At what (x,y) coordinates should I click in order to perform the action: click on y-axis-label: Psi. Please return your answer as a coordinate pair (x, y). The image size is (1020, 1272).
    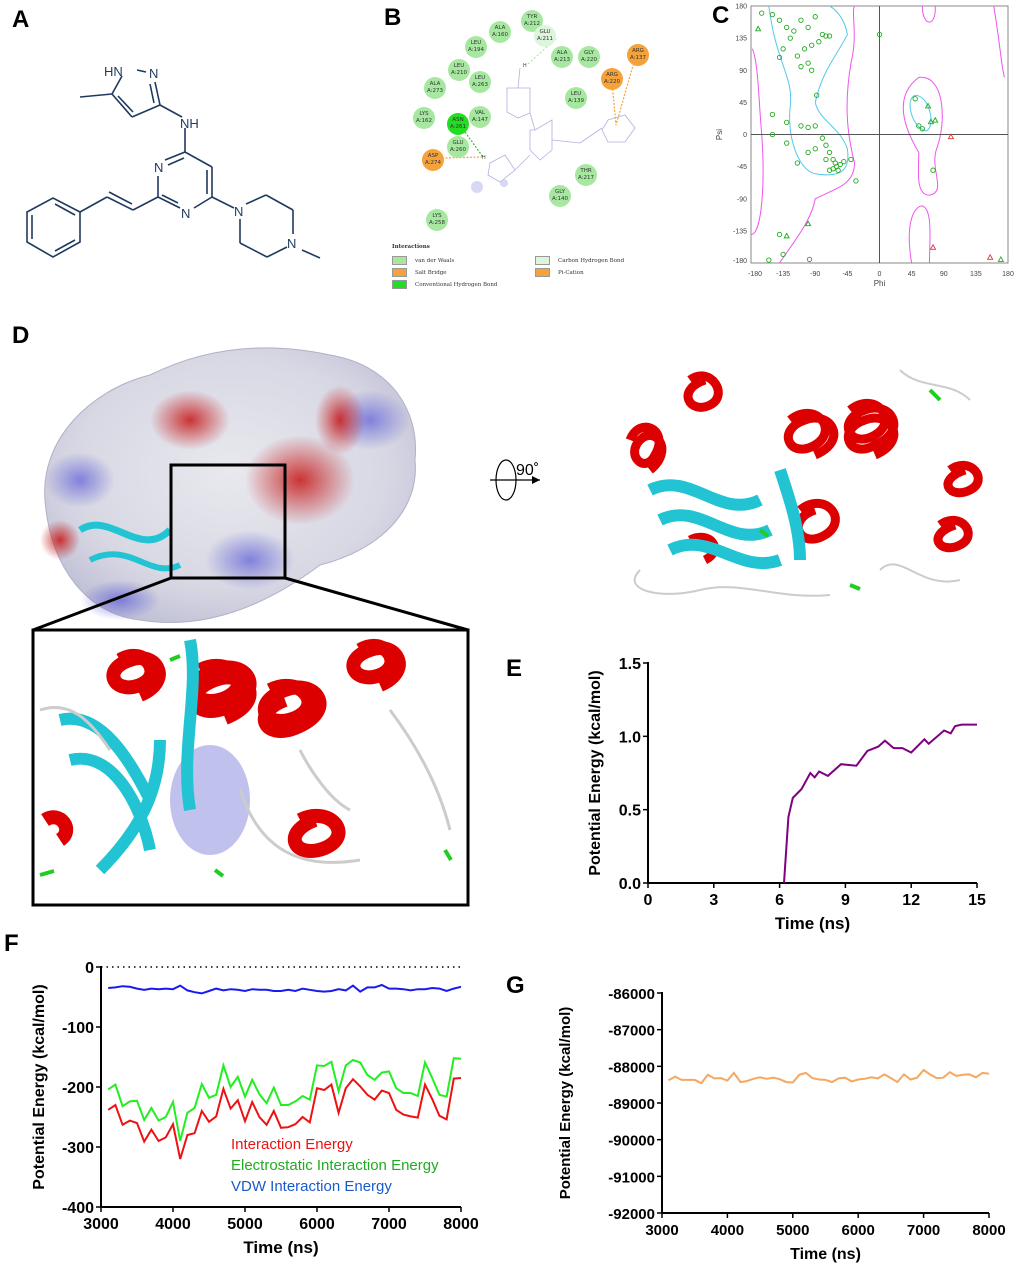
    Looking at the image, I should click on (719, 134).